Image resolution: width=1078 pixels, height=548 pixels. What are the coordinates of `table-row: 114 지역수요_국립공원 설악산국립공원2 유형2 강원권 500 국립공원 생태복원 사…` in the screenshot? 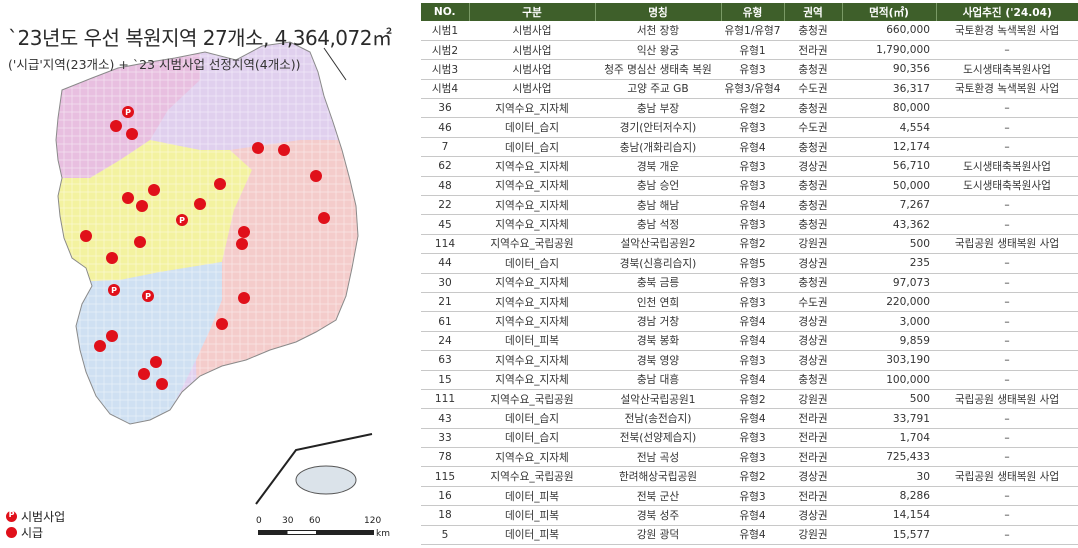 It's located at (749, 244).